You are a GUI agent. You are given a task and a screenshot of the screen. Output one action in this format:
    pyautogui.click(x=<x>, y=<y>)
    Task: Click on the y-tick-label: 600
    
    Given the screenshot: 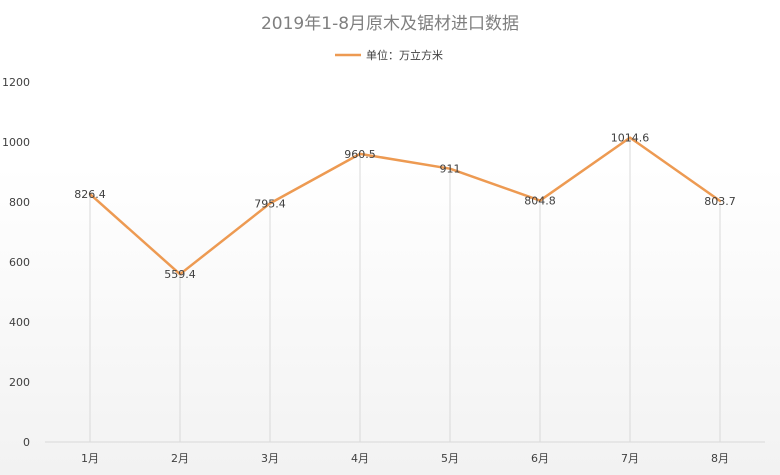 What is the action you would take?
    pyautogui.click(x=19, y=262)
    